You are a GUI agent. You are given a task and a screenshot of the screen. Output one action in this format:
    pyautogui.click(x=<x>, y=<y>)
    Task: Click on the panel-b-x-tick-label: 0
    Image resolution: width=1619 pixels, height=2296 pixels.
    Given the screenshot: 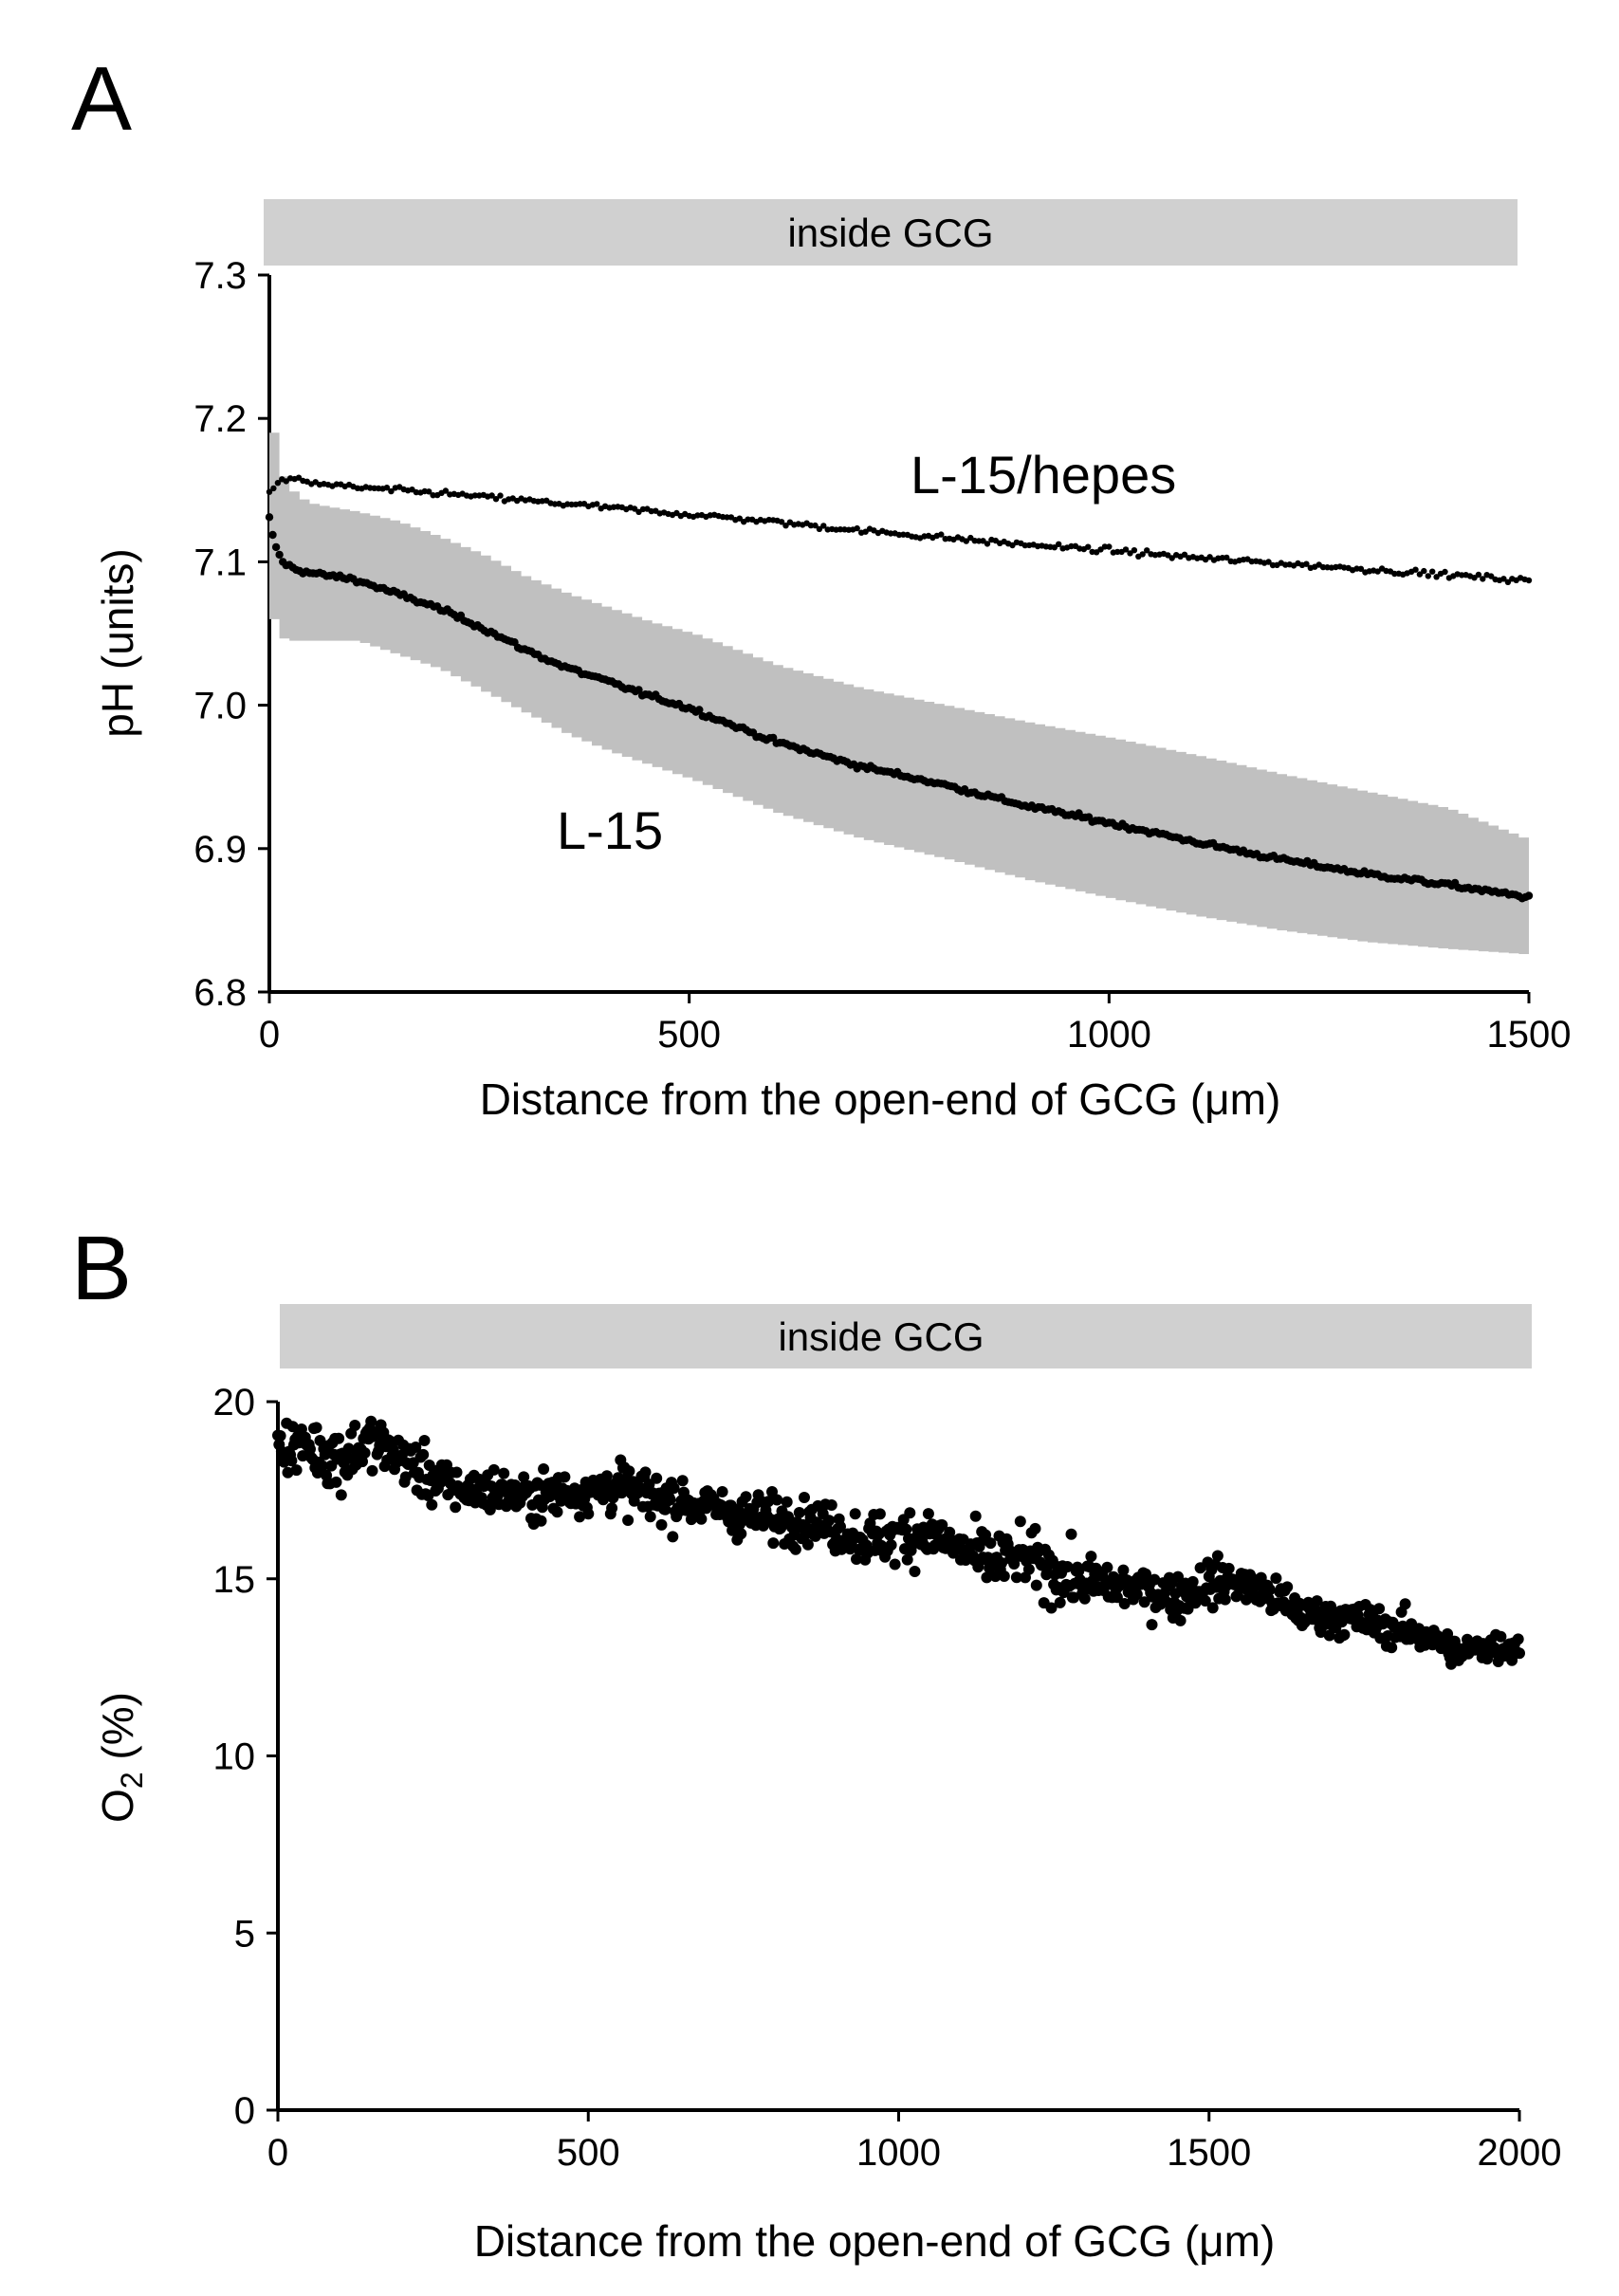 What is the action you would take?
    pyautogui.click(x=277, y=2153)
    